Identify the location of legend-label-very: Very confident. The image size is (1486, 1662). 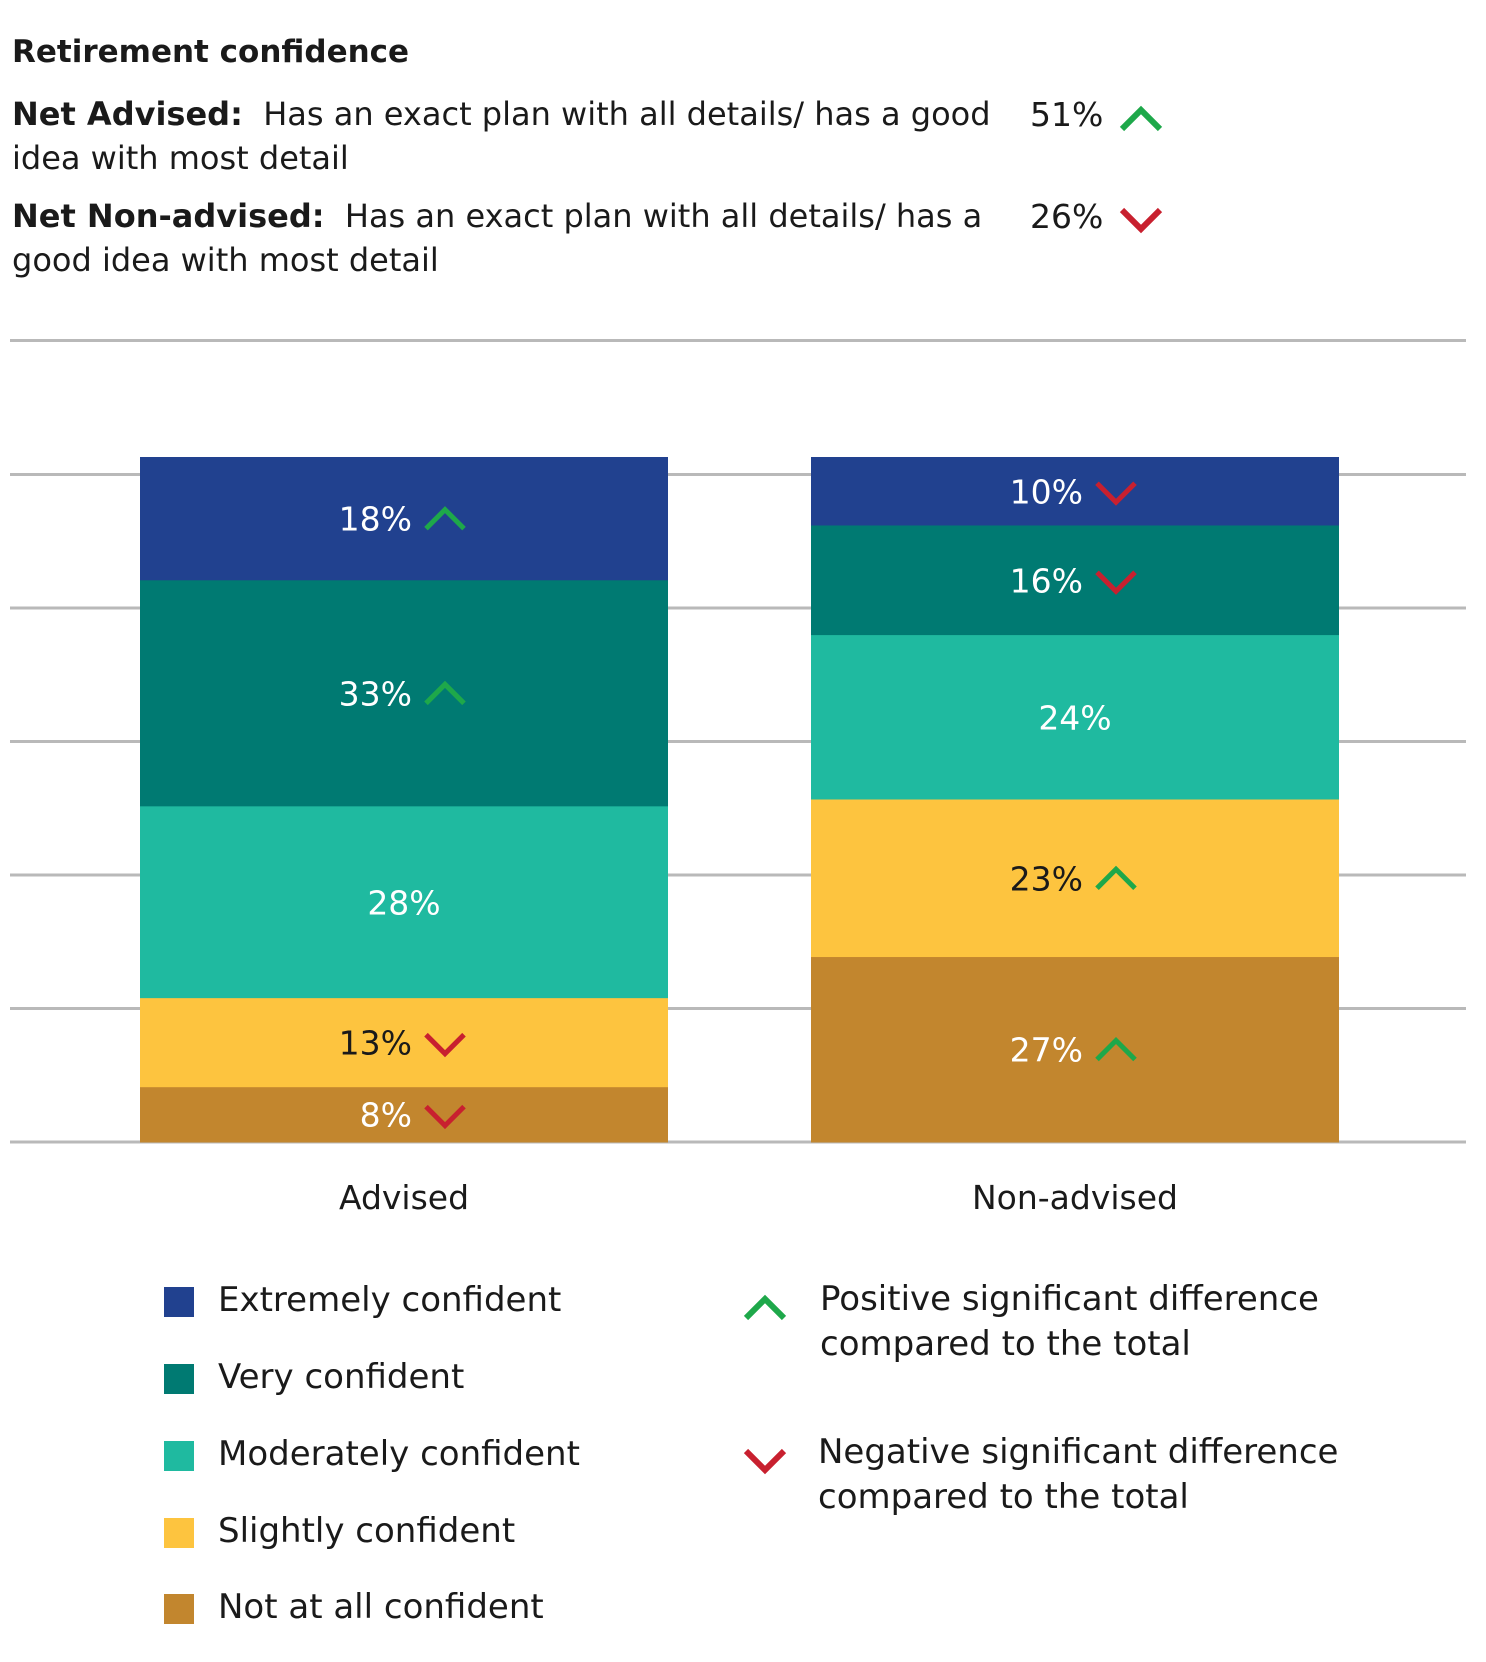
(341, 1377).